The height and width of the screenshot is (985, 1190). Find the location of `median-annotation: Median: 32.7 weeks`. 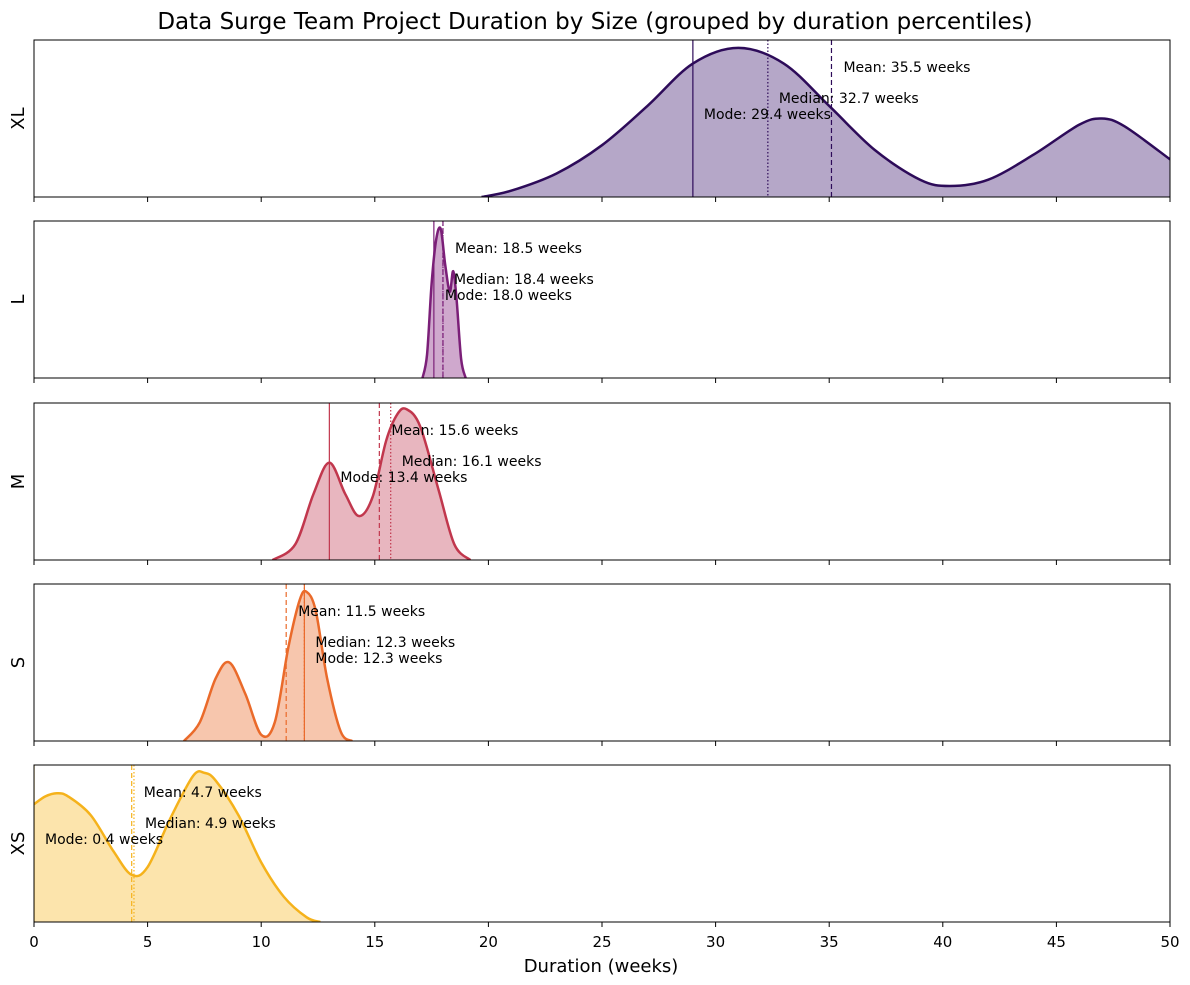

median-annotation: Median: 32.7 weeks is located at coordinates (849, 99).